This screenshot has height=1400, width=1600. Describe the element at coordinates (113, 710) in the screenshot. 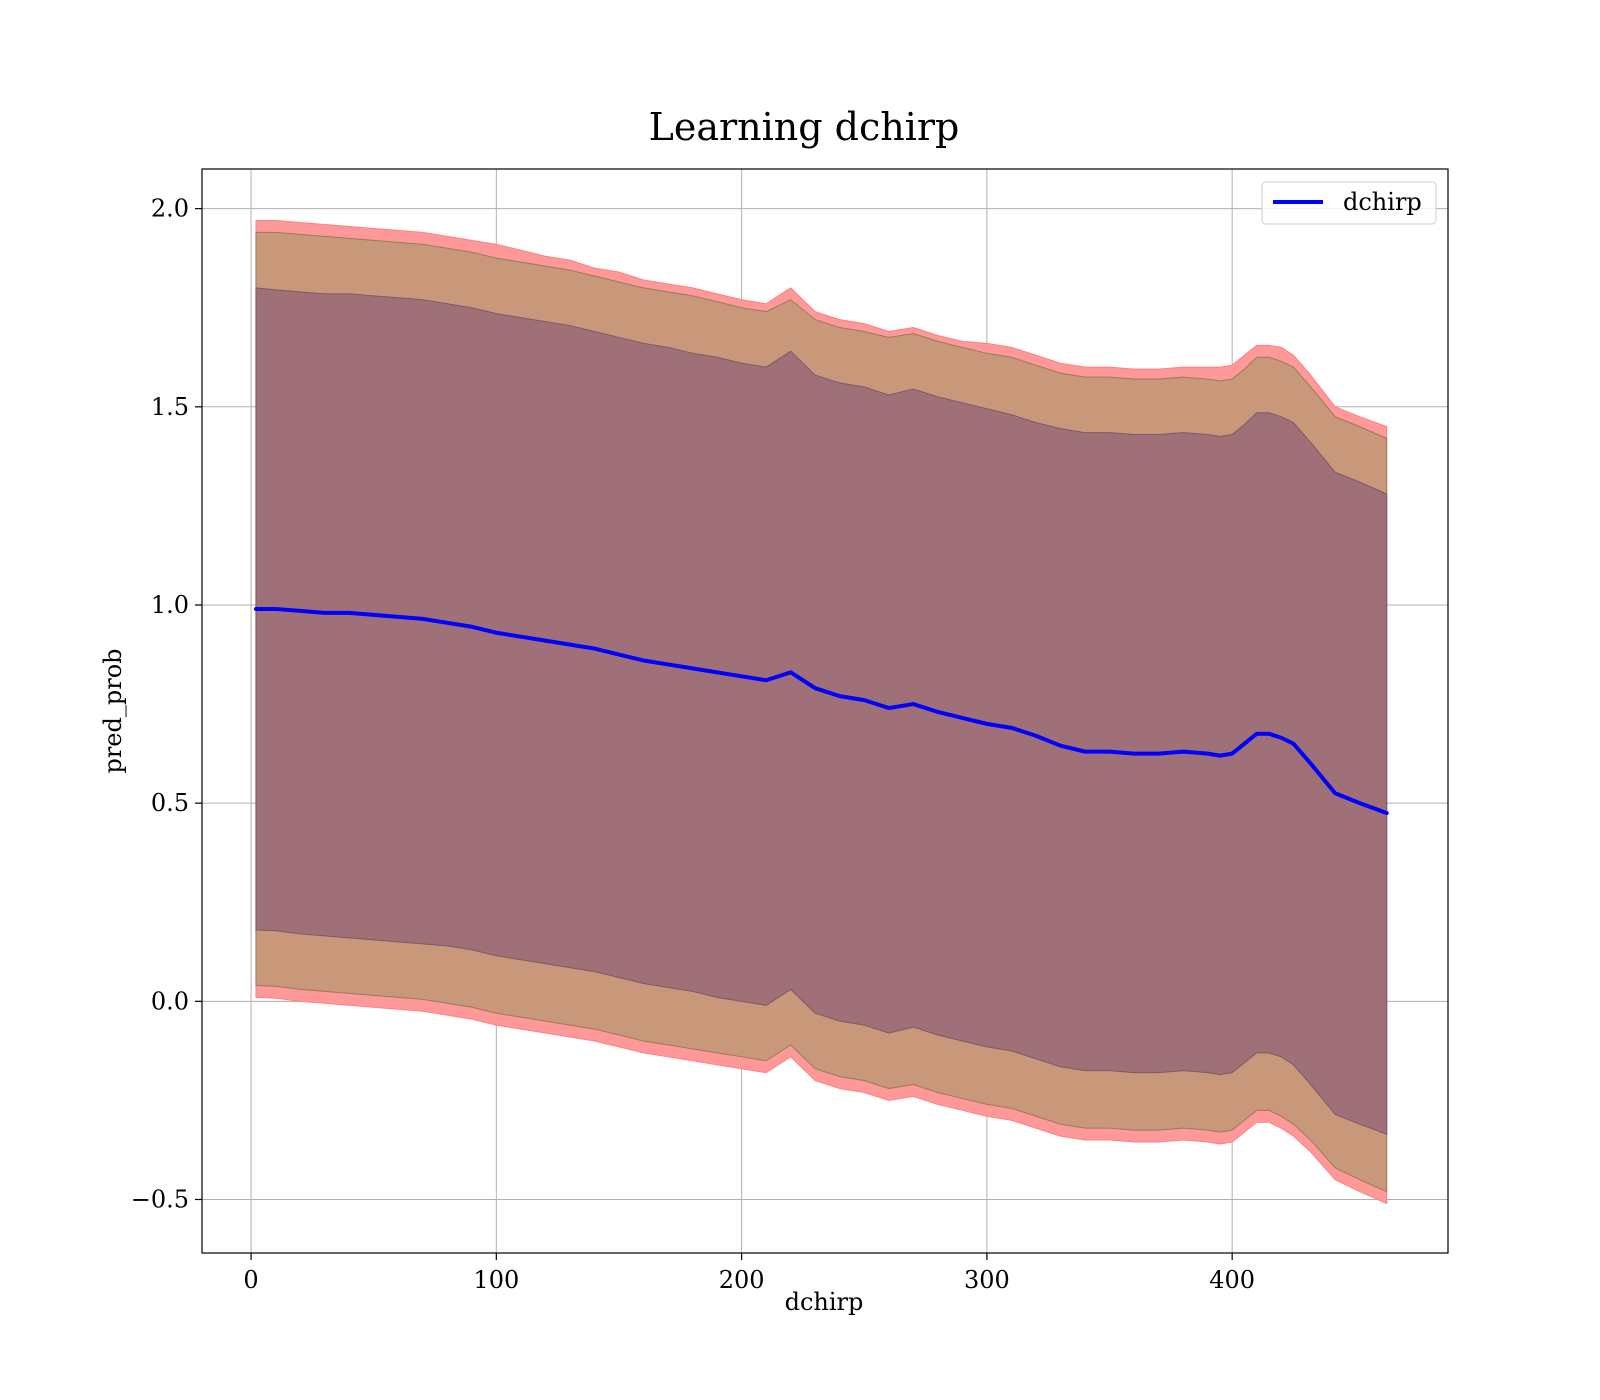

I see `y-axis-label: pred_prob` at that location.